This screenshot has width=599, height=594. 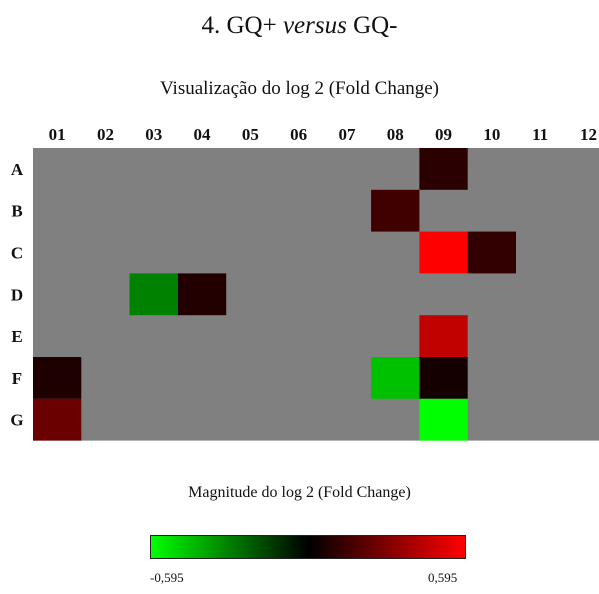 I want to click on column-label: 04, so click(x=203, y=134).